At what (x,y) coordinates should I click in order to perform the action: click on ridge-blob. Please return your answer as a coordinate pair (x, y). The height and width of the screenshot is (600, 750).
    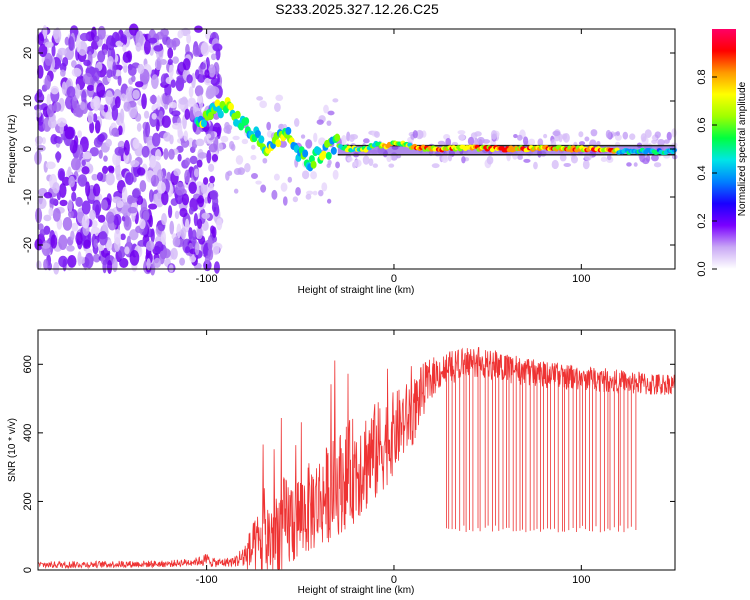
    Looking at the image, I should click on (237, 114).